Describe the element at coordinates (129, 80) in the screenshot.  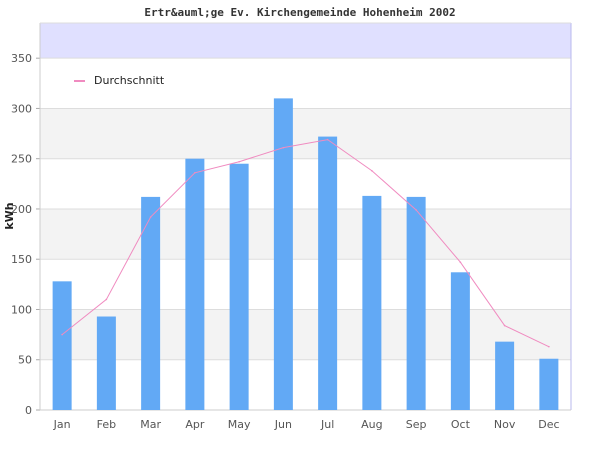
I see `legend-label: Durchschnitt` at that location.